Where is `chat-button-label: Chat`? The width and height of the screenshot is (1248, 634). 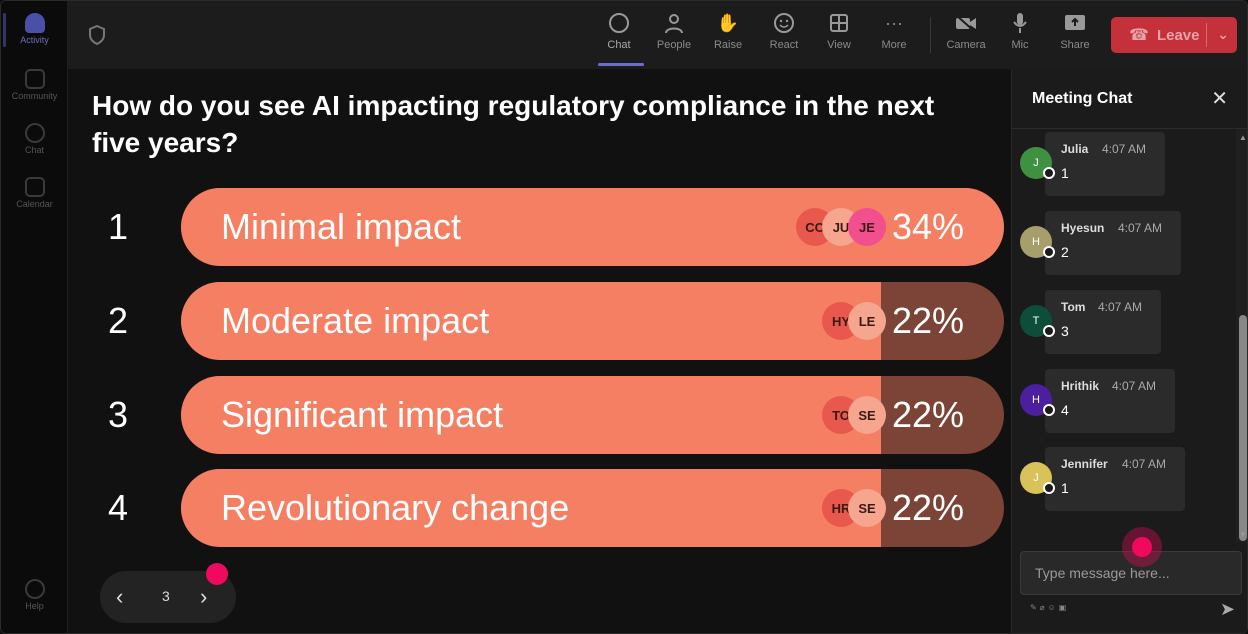 chat-button-label: Chat is located at coordinates (619, 45).